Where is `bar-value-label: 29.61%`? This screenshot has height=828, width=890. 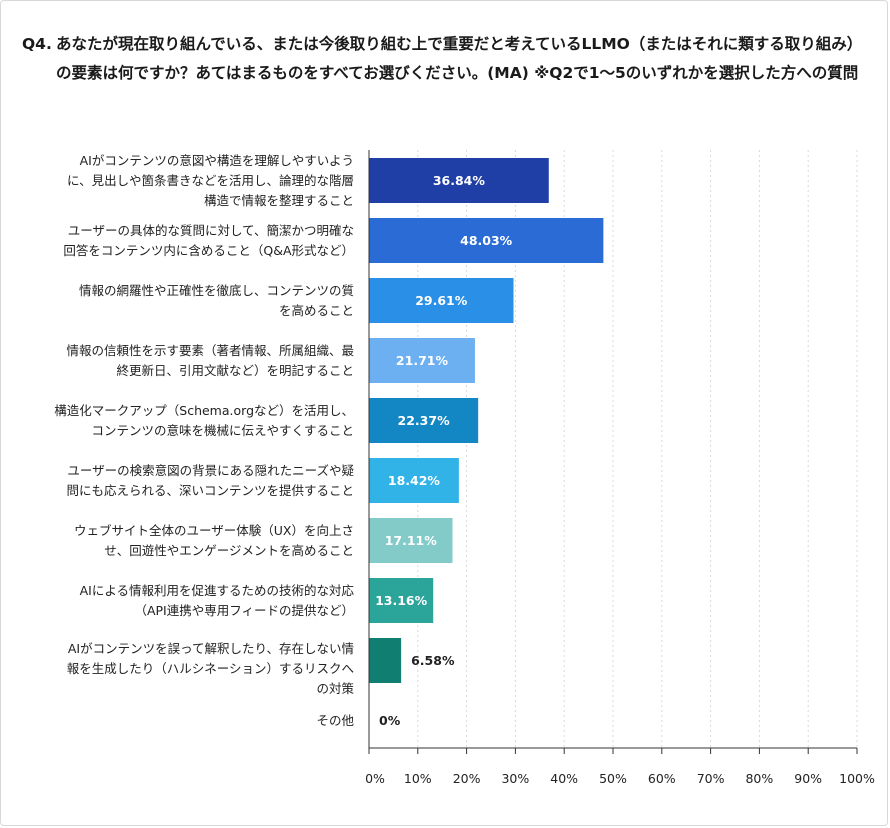 bar-value-label: 29.61% is located at coordinates (441, 300).